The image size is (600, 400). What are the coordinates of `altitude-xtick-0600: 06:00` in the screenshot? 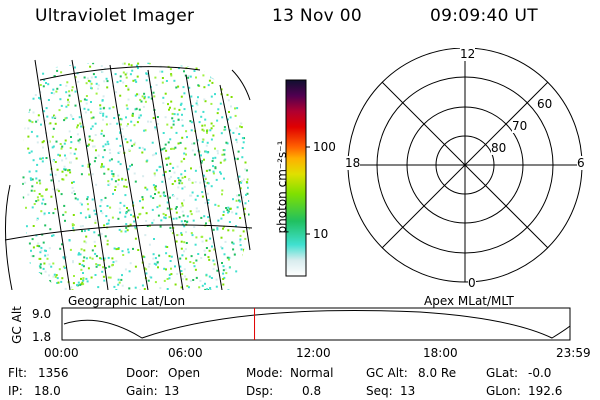 It's located at (185, 353).